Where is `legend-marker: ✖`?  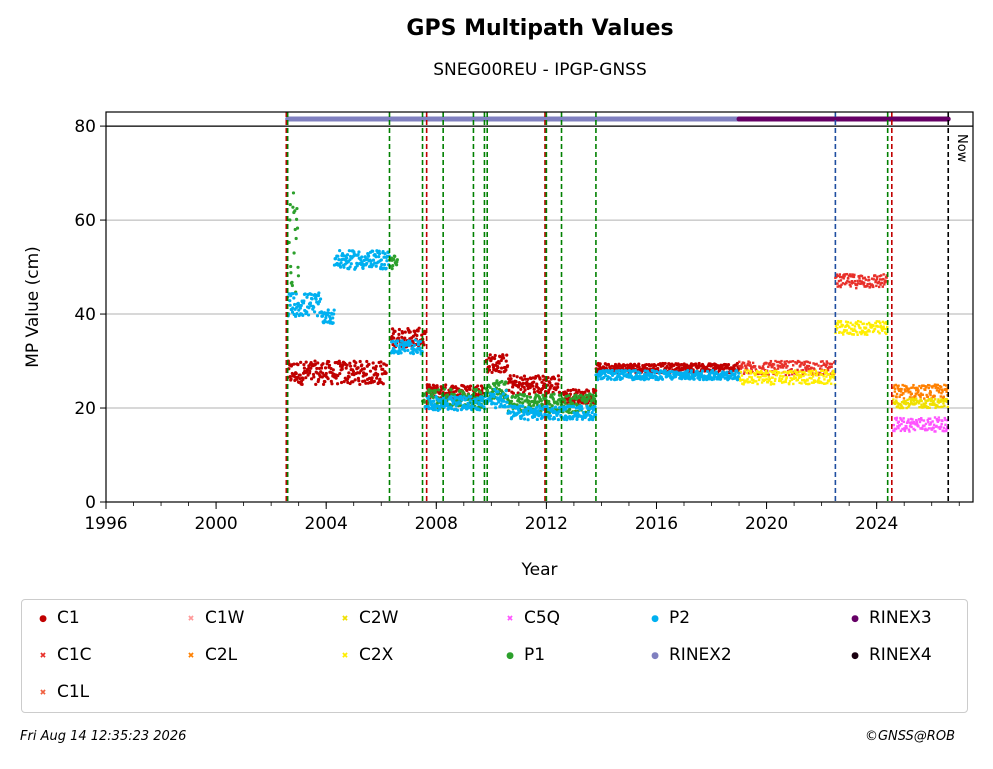
legend-marker: ✖ is located at coordinates (191, 618).